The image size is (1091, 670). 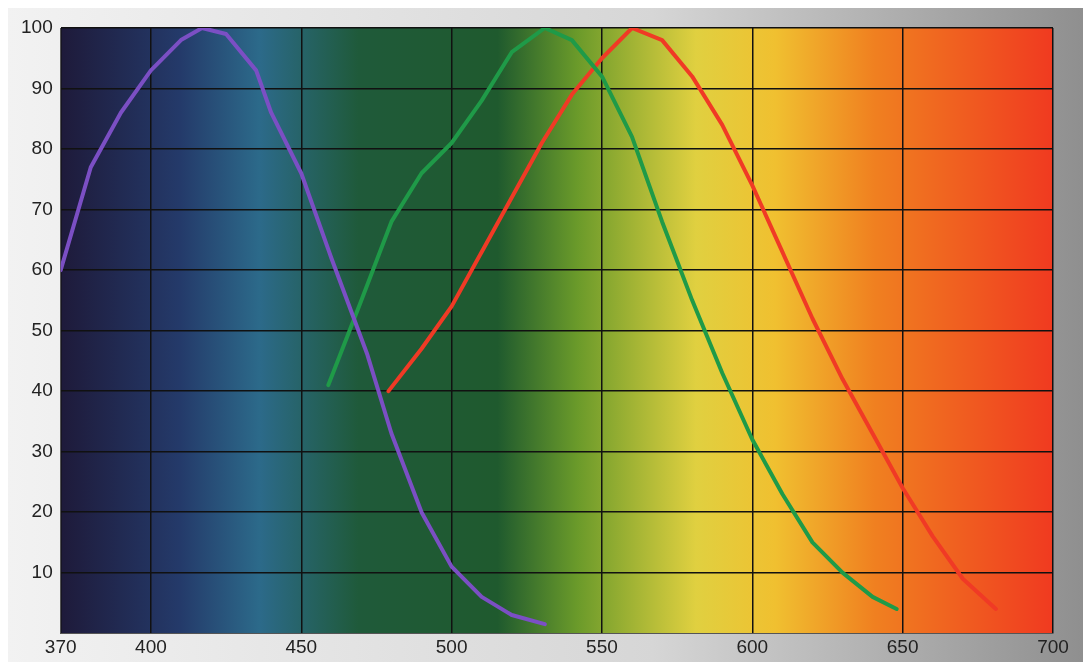 What do you see at coordinates (42, 87) in the screenshot?
I see `y-tick-label: 90` at bounding box center [42, 87].